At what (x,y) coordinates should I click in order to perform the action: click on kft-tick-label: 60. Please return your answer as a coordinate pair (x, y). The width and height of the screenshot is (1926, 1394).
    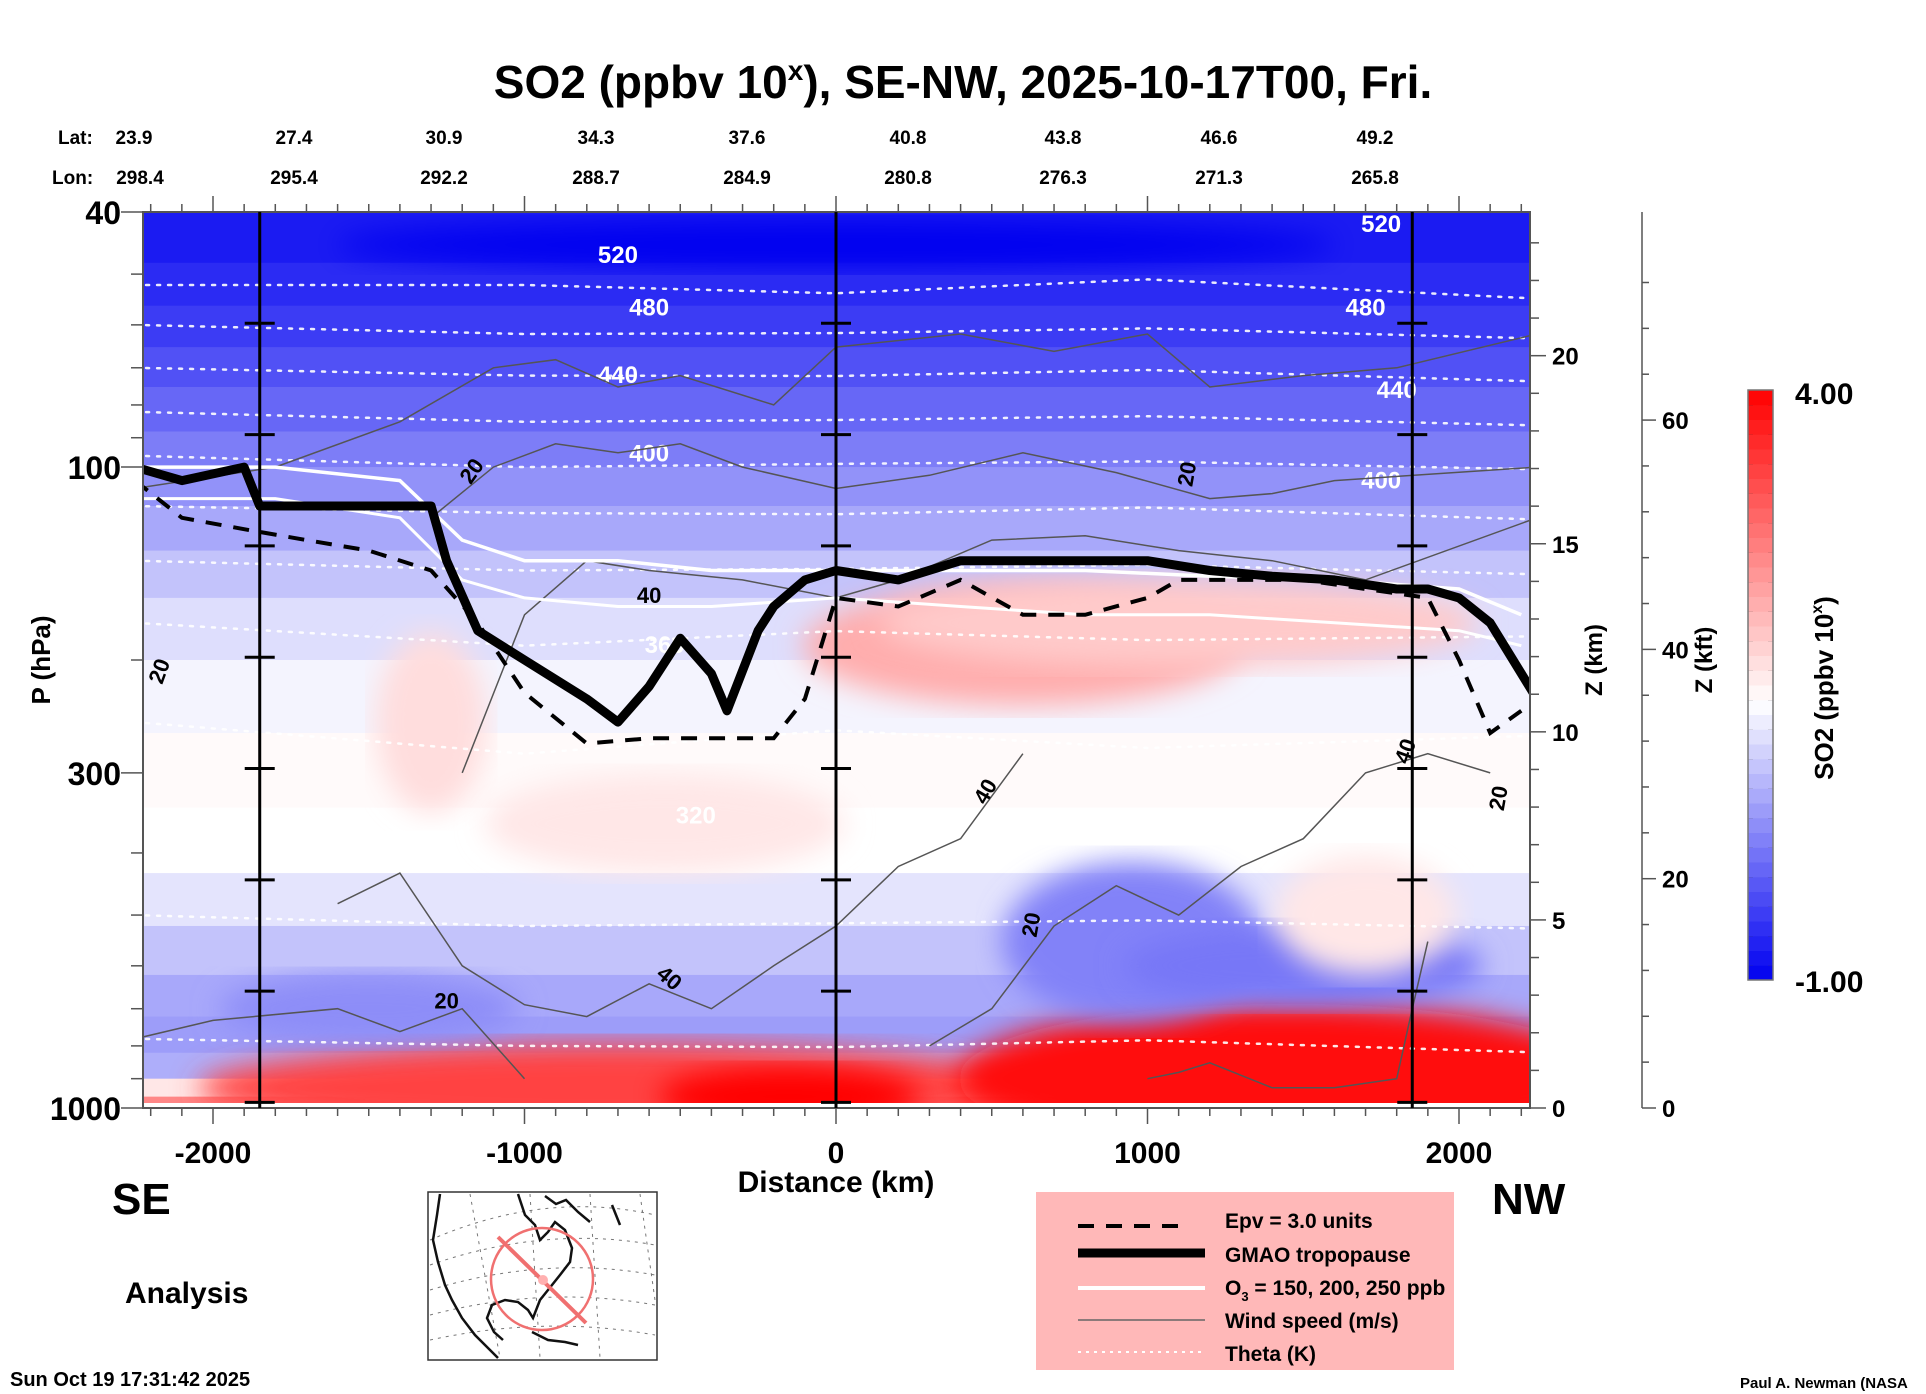
    Looking at the image, I should click on (1675, 421).